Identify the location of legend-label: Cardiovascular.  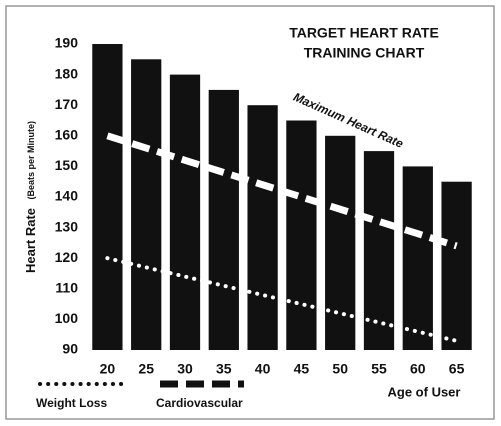
(199, 403).